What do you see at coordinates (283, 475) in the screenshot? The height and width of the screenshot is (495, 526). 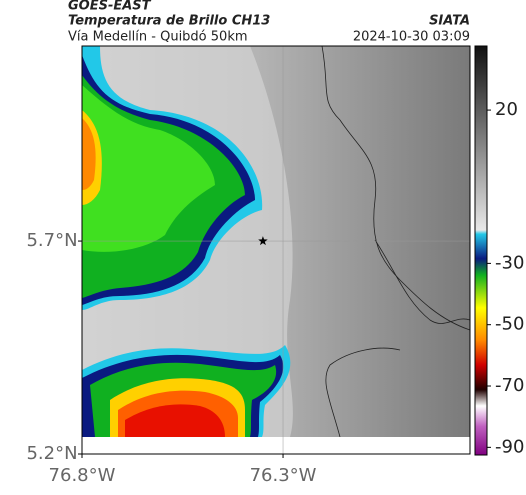 I see `x-tick-label: 76.3°W` at bounding box center [283, 475].